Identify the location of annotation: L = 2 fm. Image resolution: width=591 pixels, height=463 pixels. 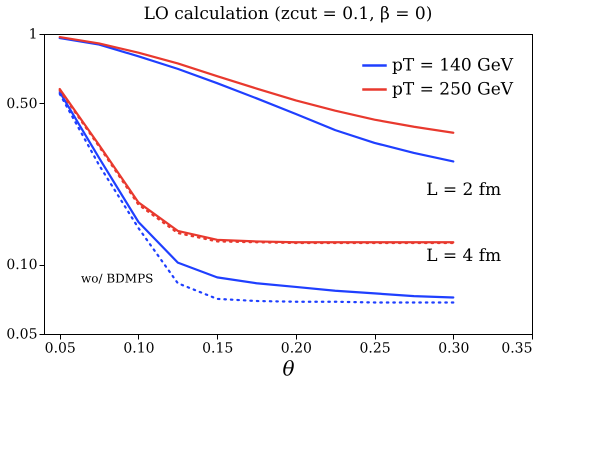
(464, 190).